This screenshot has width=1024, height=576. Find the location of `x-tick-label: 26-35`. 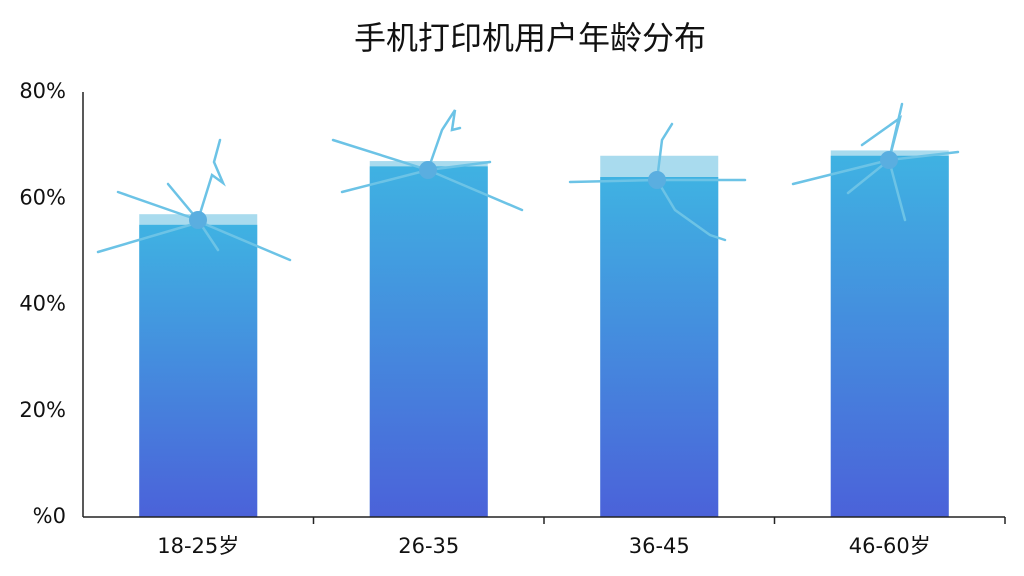

x-tick-label: 26-35 is located at coordinates (428, 546).